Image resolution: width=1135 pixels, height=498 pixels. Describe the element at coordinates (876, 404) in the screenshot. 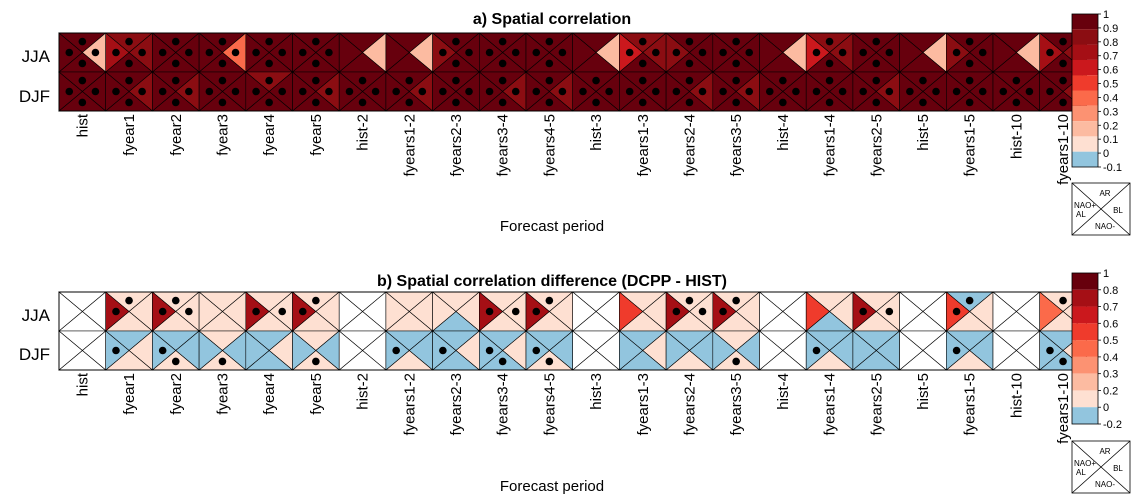

I see `x-tick-label: fyears2-5` at that location.